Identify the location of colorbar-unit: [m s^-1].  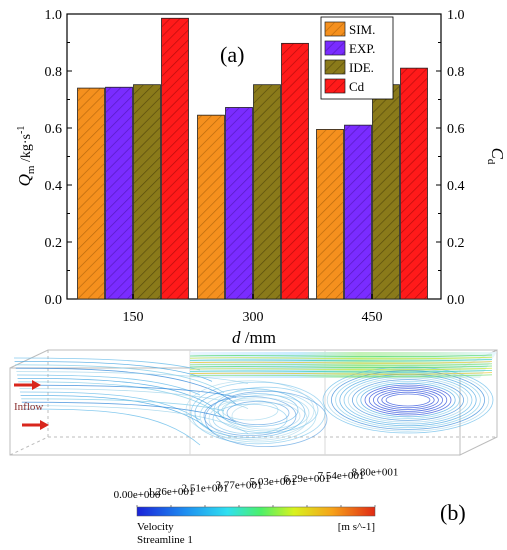
(356, 527).